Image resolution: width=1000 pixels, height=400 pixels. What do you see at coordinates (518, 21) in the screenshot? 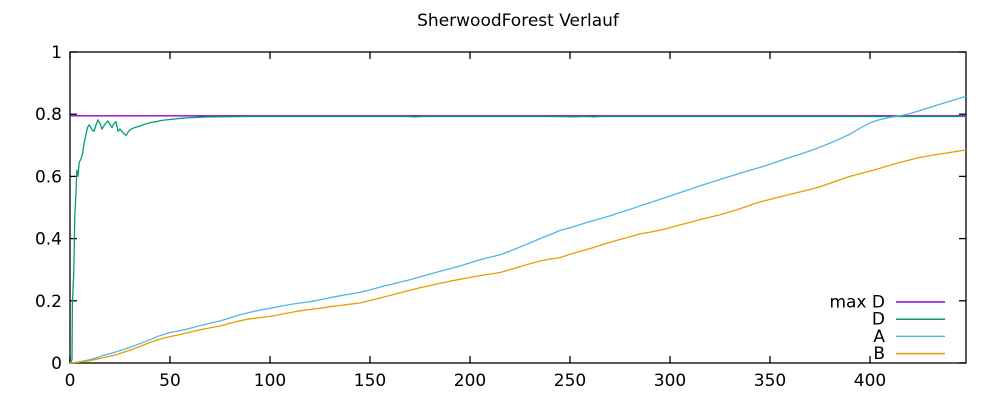
I see `chart-title: SherwoodForest Verlauf` at bounding box center [518, 21].